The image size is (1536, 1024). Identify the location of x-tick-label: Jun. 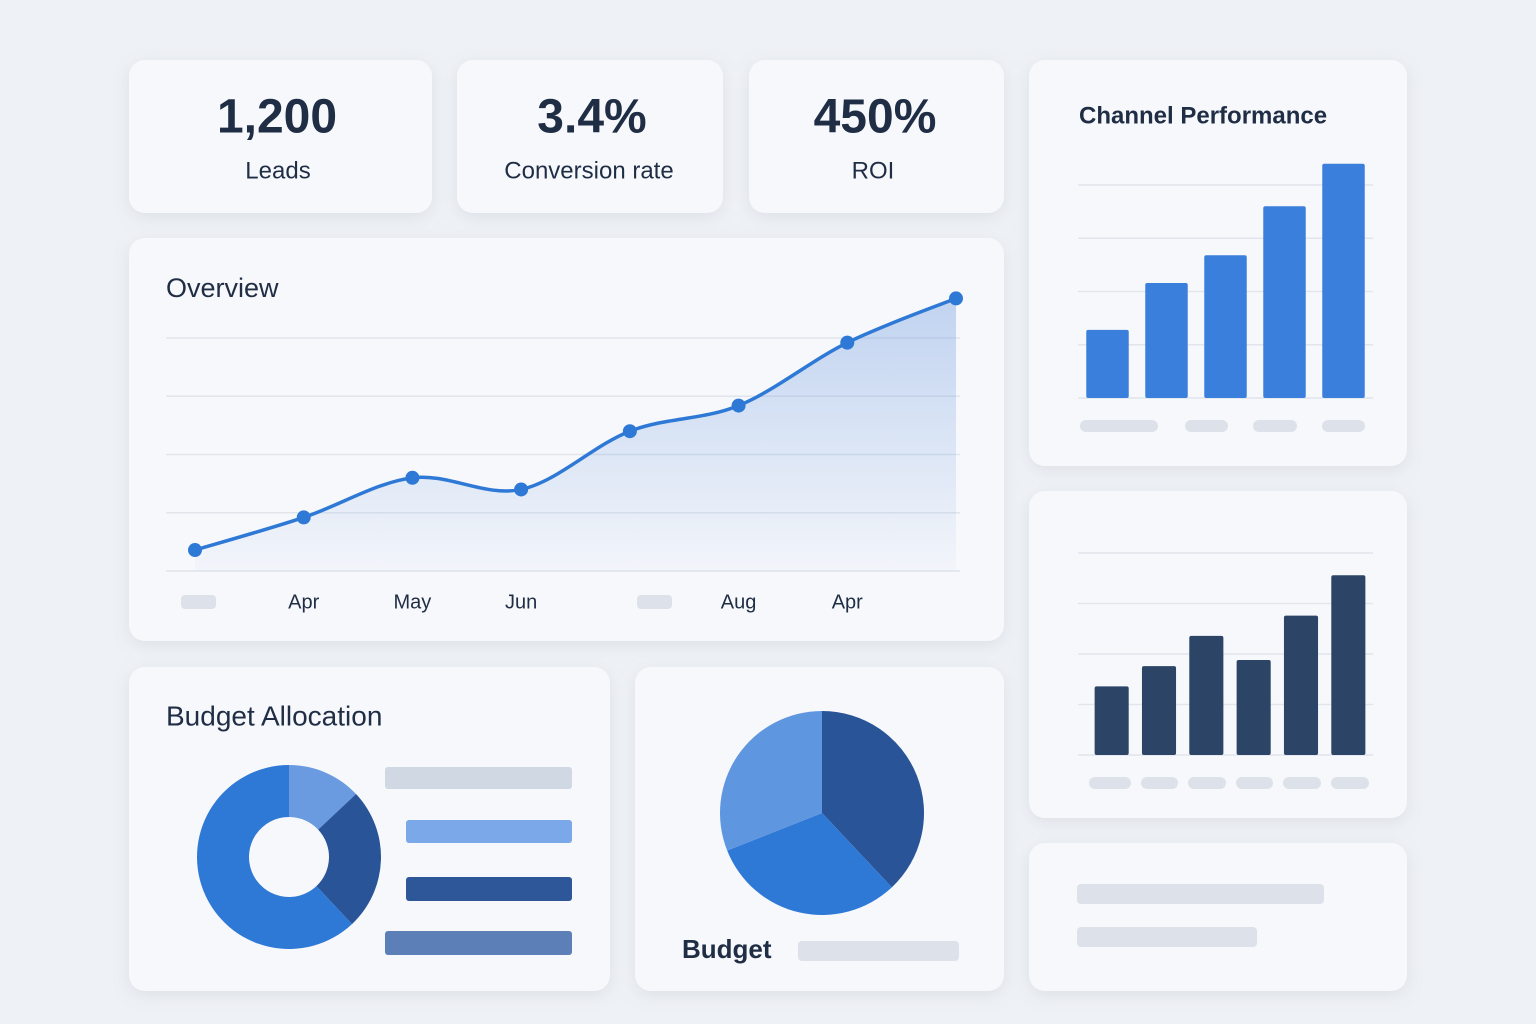
(521, 602).